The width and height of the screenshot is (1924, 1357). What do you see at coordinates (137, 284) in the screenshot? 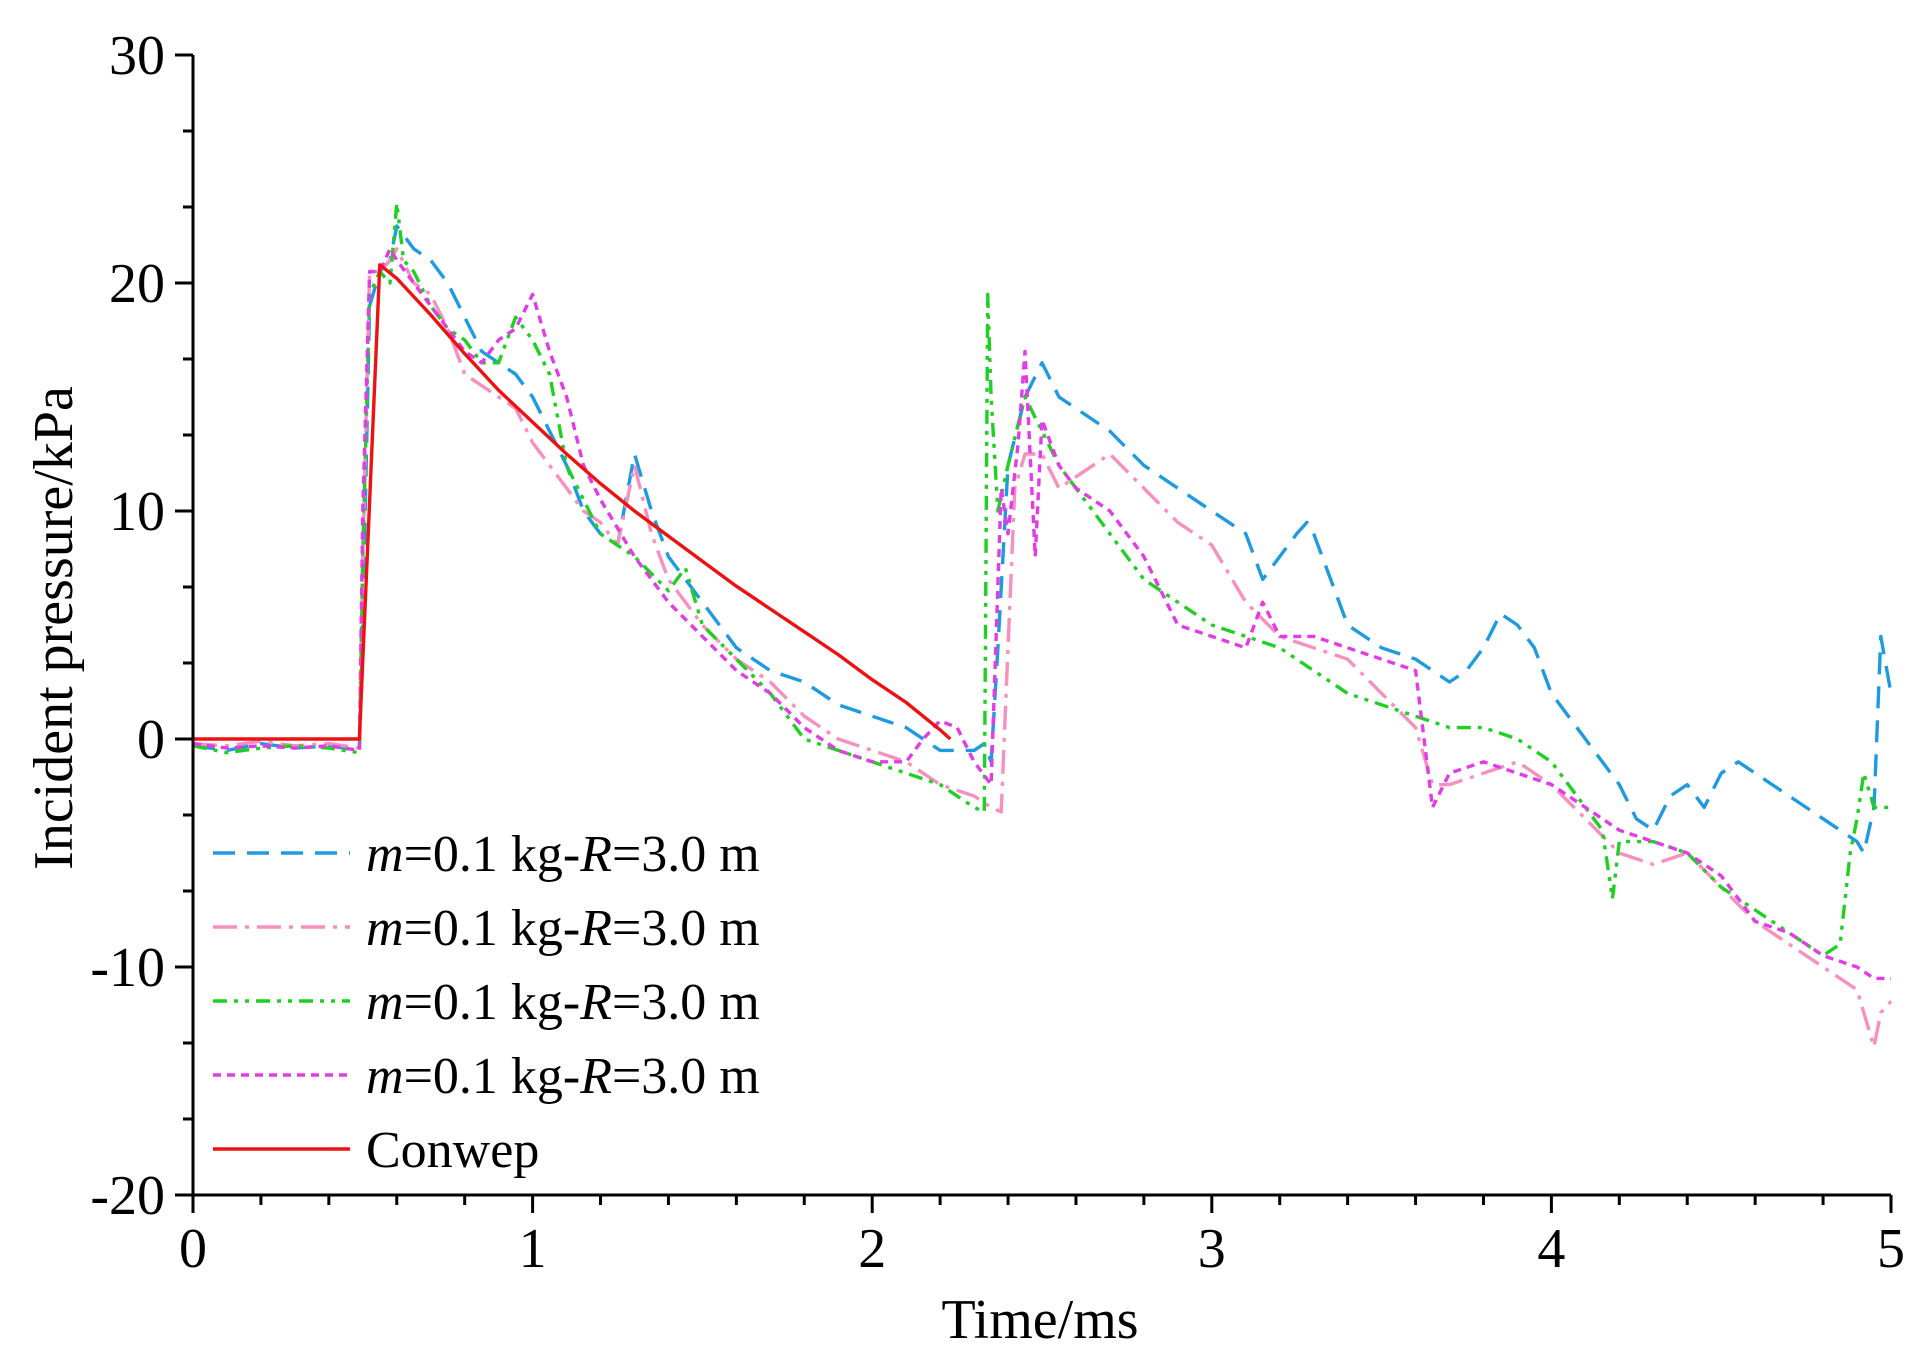
I see `y-tick-label: 20` at bounding box center [137, 284].